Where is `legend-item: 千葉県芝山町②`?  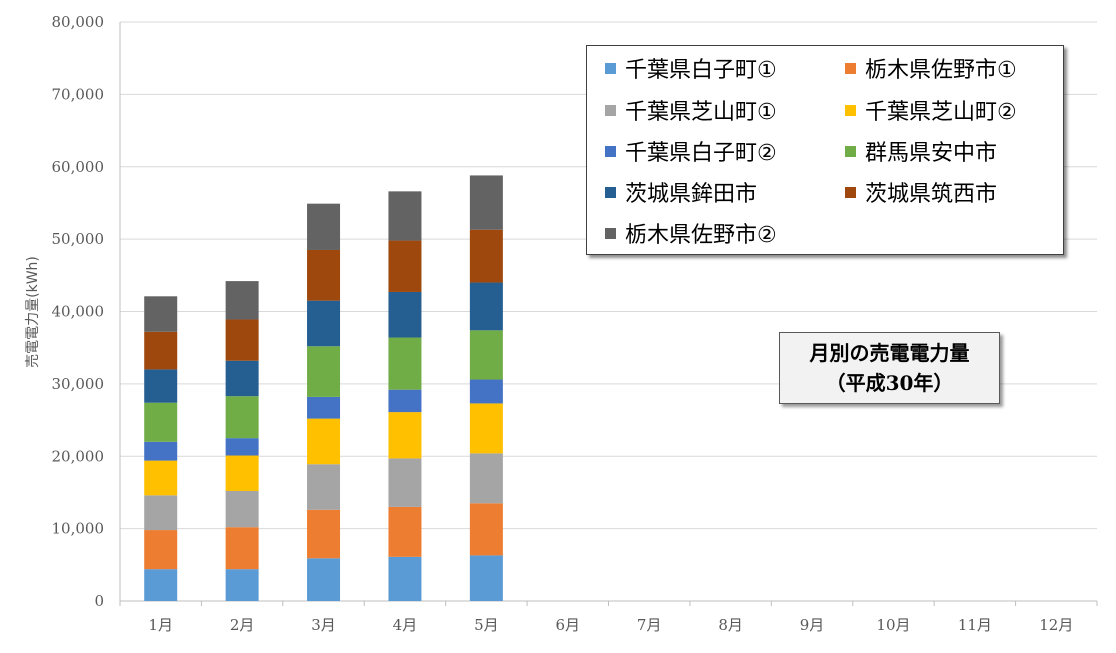
legend-item: 千葉県芝山町② is located at coordinates (931, 110).